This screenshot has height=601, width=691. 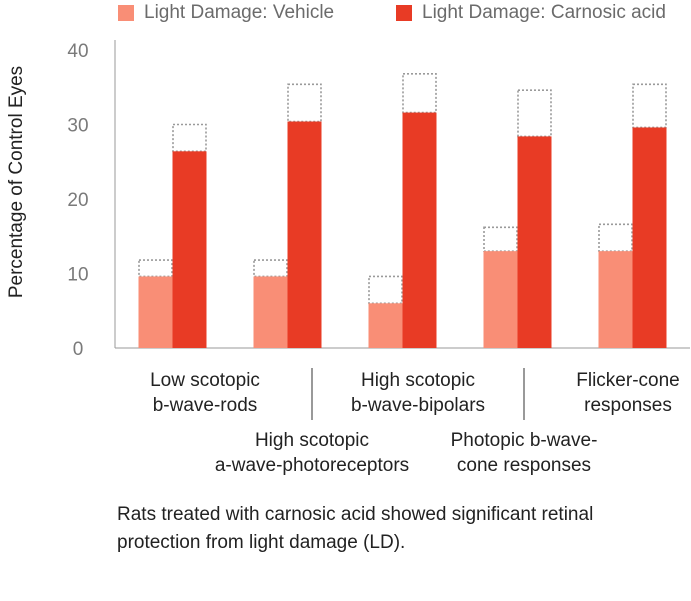 I want to click on bar-s1-c1, so click(x=304, y=235).